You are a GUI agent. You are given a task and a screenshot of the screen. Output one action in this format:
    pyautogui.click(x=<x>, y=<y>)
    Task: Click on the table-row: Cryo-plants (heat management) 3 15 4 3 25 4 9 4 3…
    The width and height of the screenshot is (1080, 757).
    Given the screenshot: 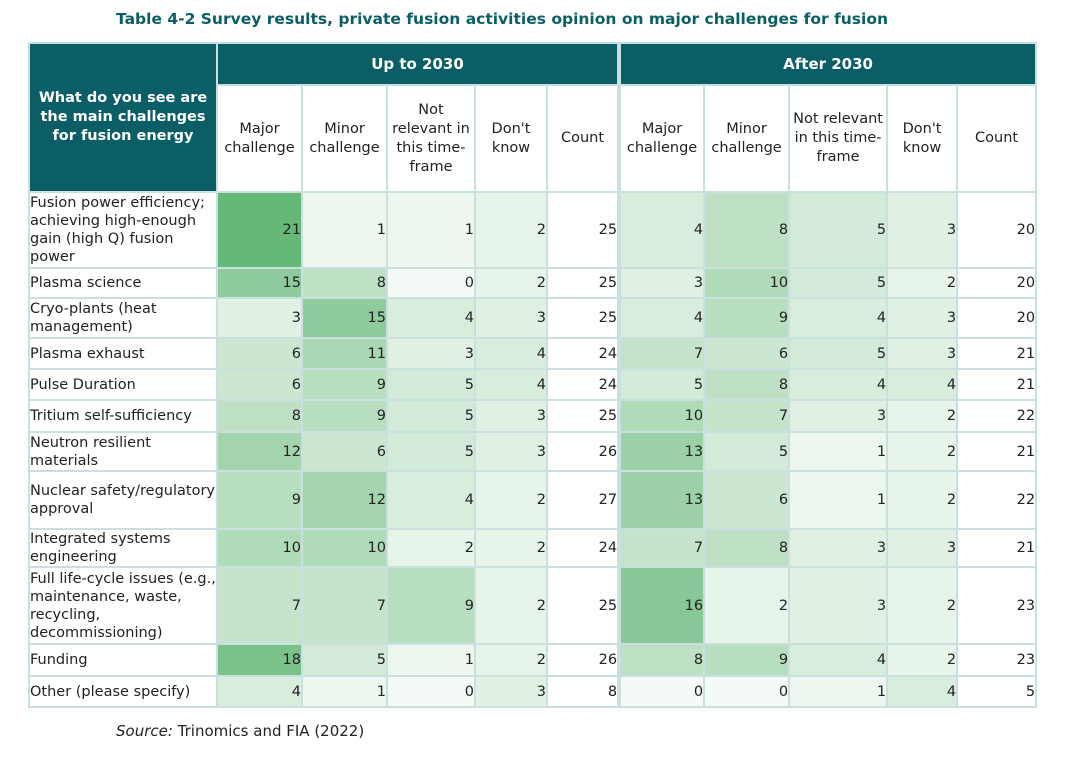 What is the action you would take?
    pyautogui.click(x=533, y=318)
    